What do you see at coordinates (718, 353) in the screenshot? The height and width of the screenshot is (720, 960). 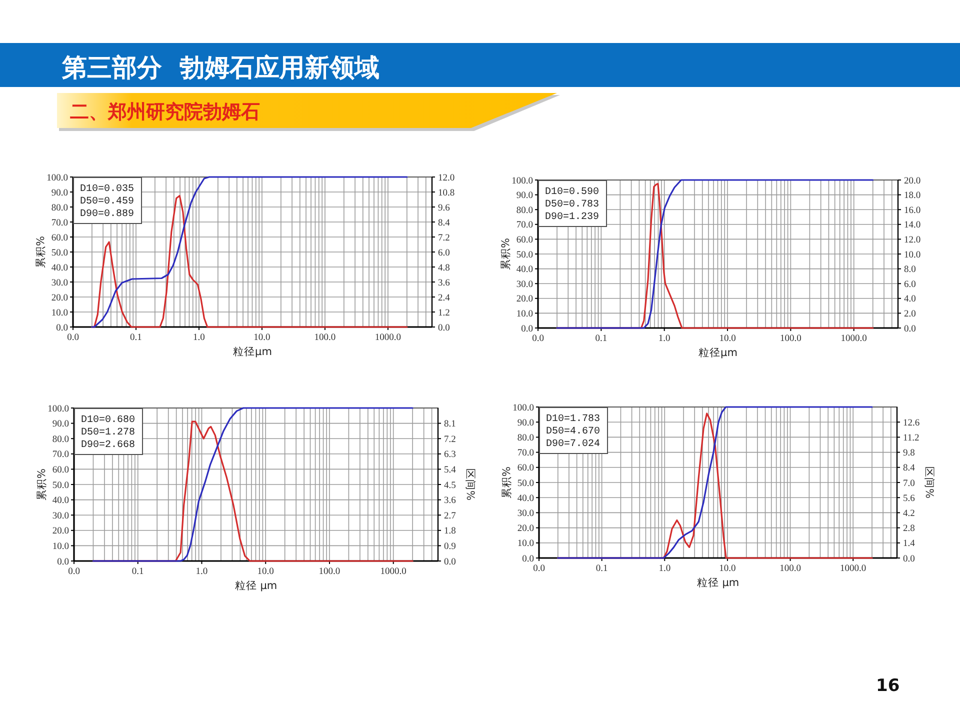 I see `xlabel: 粒径μm` at bounding box center [718, 353].